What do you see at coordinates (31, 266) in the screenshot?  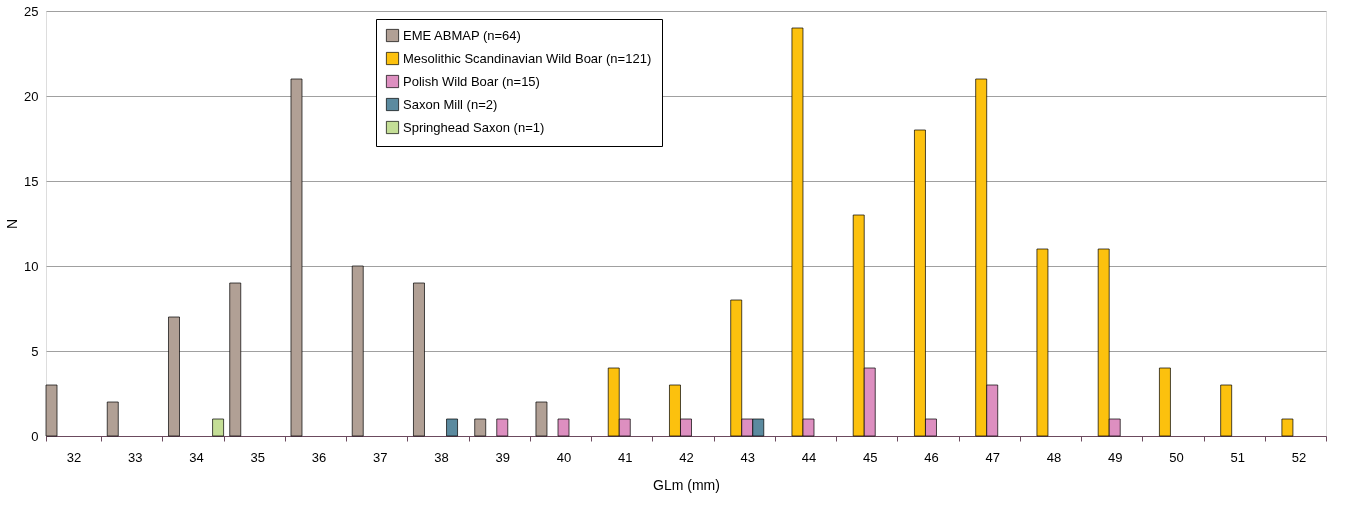 I see `y-tick-label: 10` at bounding box center [31, 266].